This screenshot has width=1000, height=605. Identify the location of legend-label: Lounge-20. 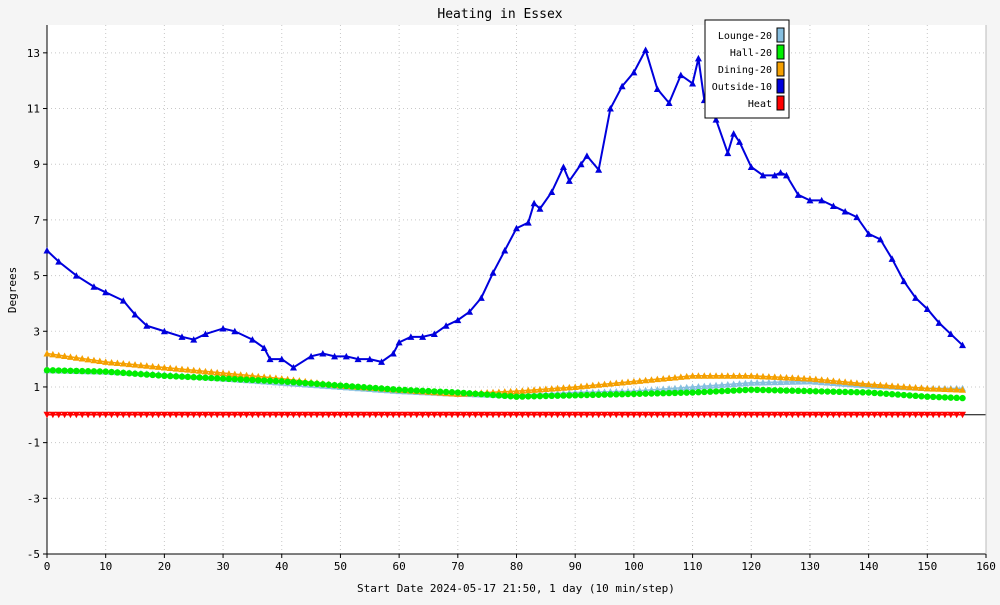
(745, 36).